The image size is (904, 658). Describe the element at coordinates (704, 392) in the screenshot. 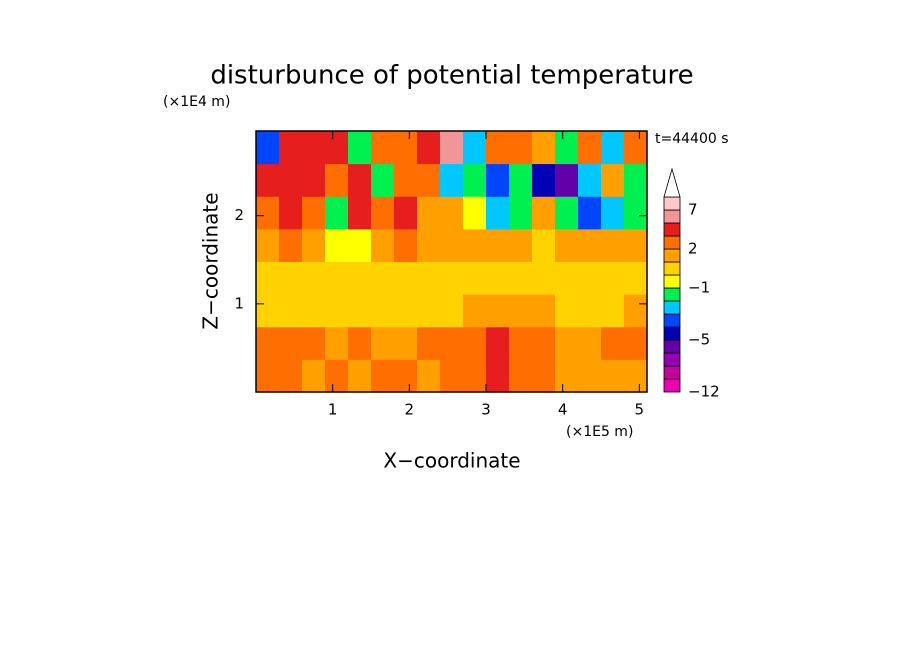

I see `colorbar-tick-label: −12` at that location.